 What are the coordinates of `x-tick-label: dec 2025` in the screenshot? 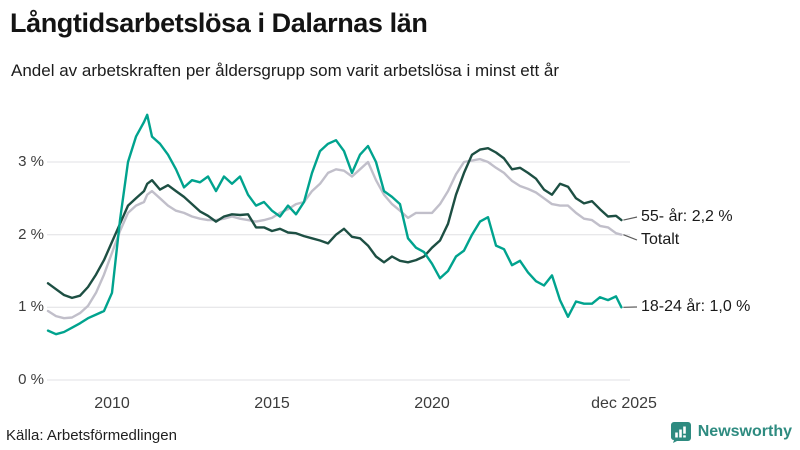 It's located at (624, 403).